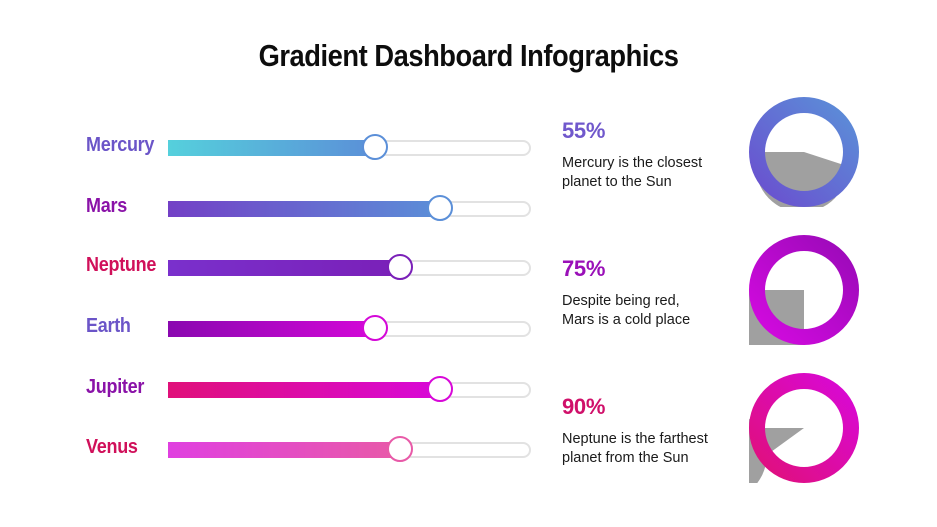 This screenshot has width=937, height=527. What do you see at coordinates (584, 268) in the screenshot?
I see `stat-percentage: 75%` at bounding box center [584, 268].